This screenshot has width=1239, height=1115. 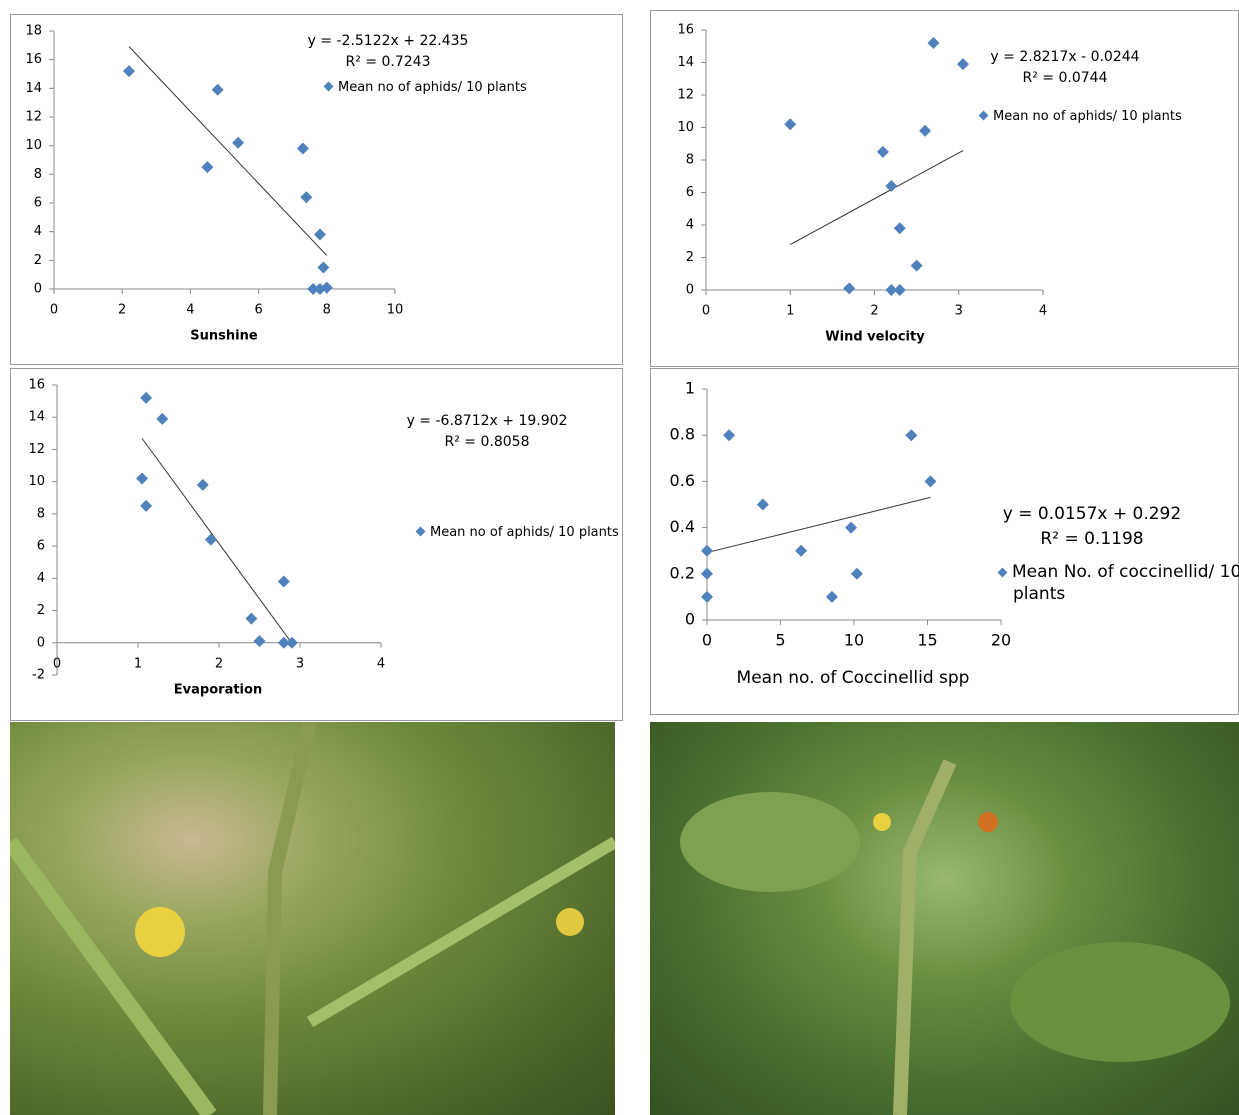 What do you see at coordinates (300, 663) in the screenshot?
I see `x-tick-label: 3` at bounding box center [300, 663].